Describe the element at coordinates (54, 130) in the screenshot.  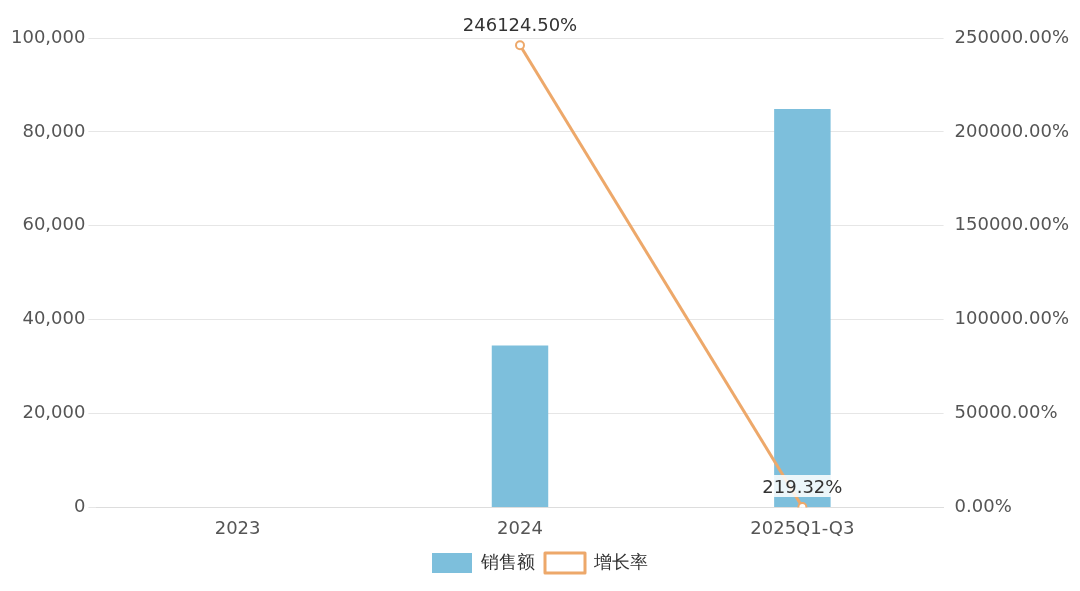
I see `y-tick-label: 80,000` at that location.